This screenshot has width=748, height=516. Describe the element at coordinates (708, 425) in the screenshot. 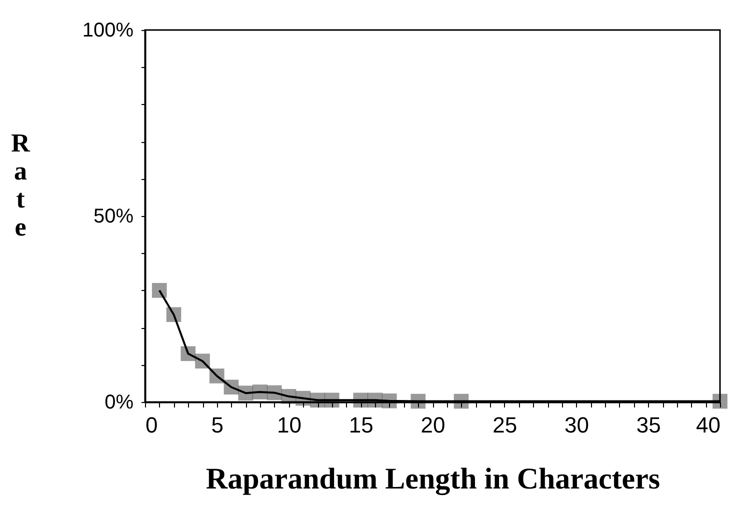

I see `x-tick-label: 40` at that location.